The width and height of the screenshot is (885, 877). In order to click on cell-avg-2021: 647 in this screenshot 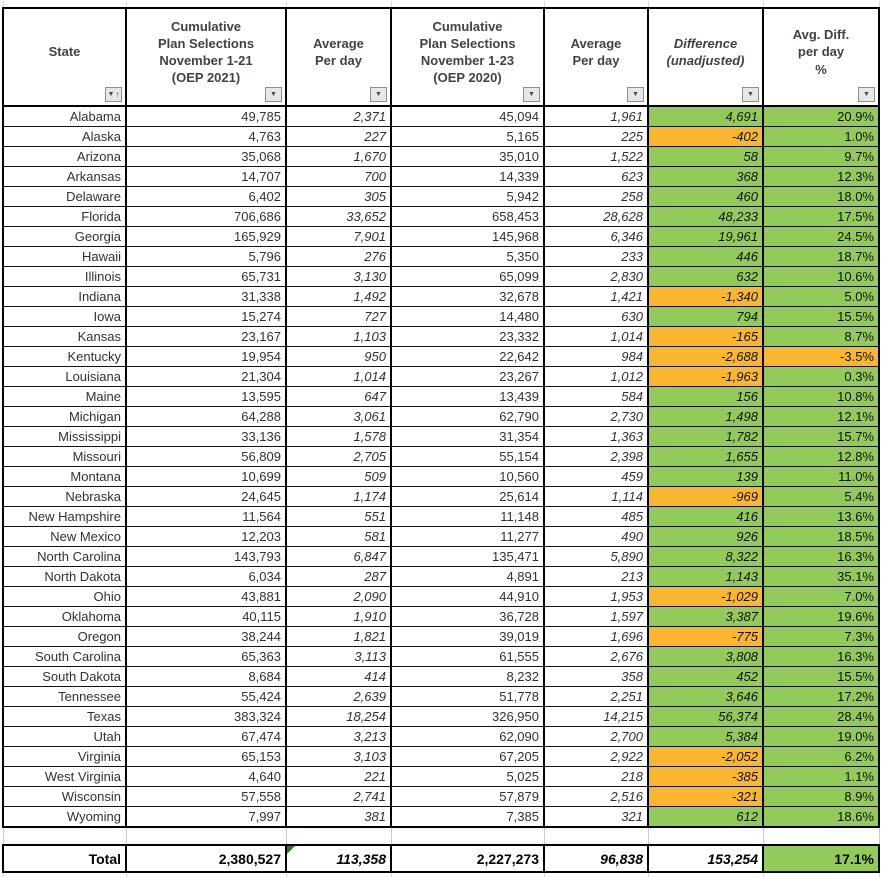, I will do `click(338, 396)`.